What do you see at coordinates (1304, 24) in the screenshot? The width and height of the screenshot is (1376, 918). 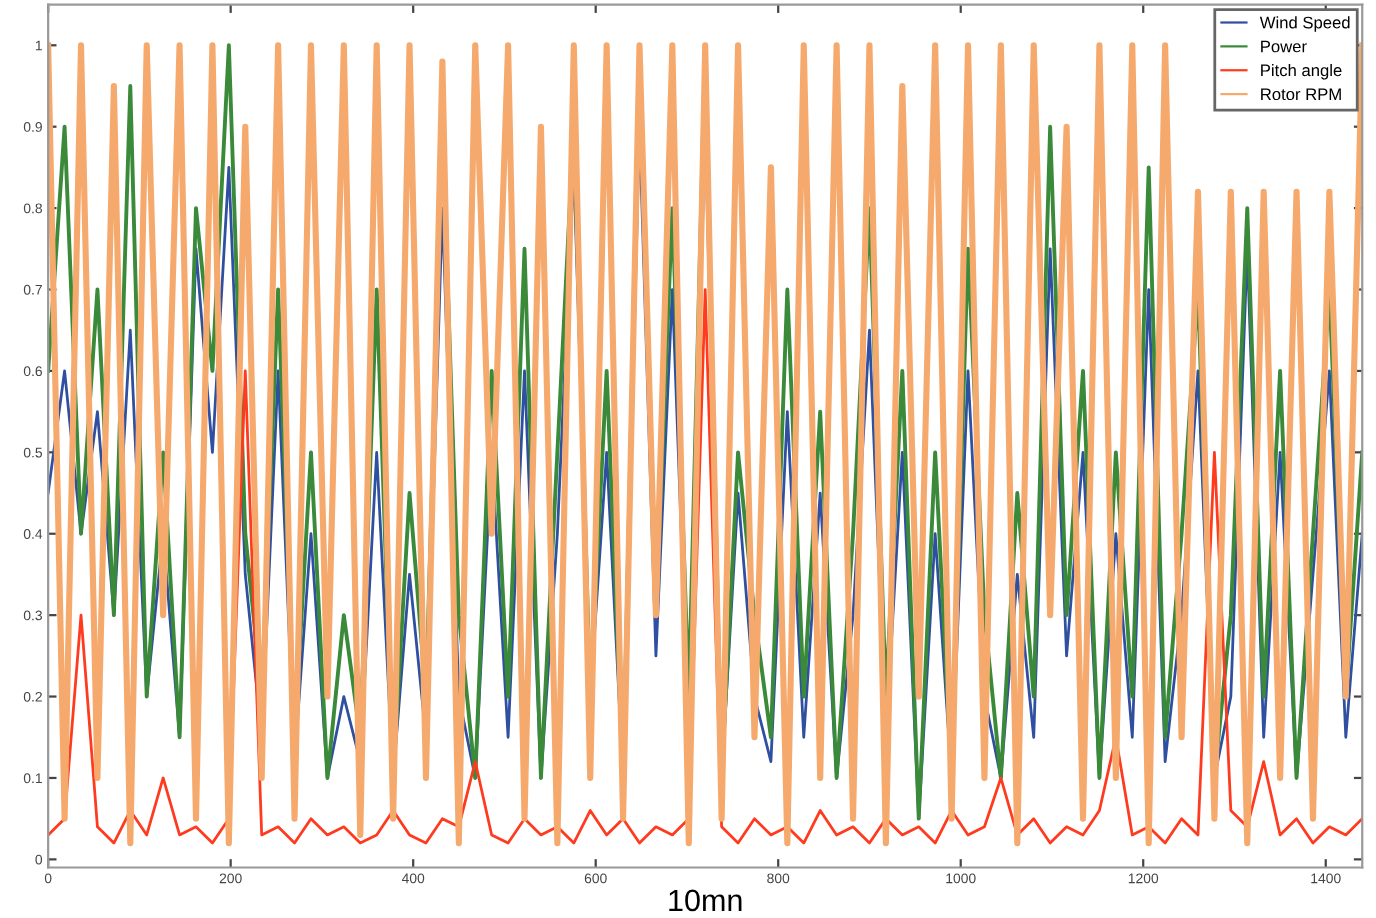 I see `legend-label: Wind Speed` at bounding box center [1304, 24].